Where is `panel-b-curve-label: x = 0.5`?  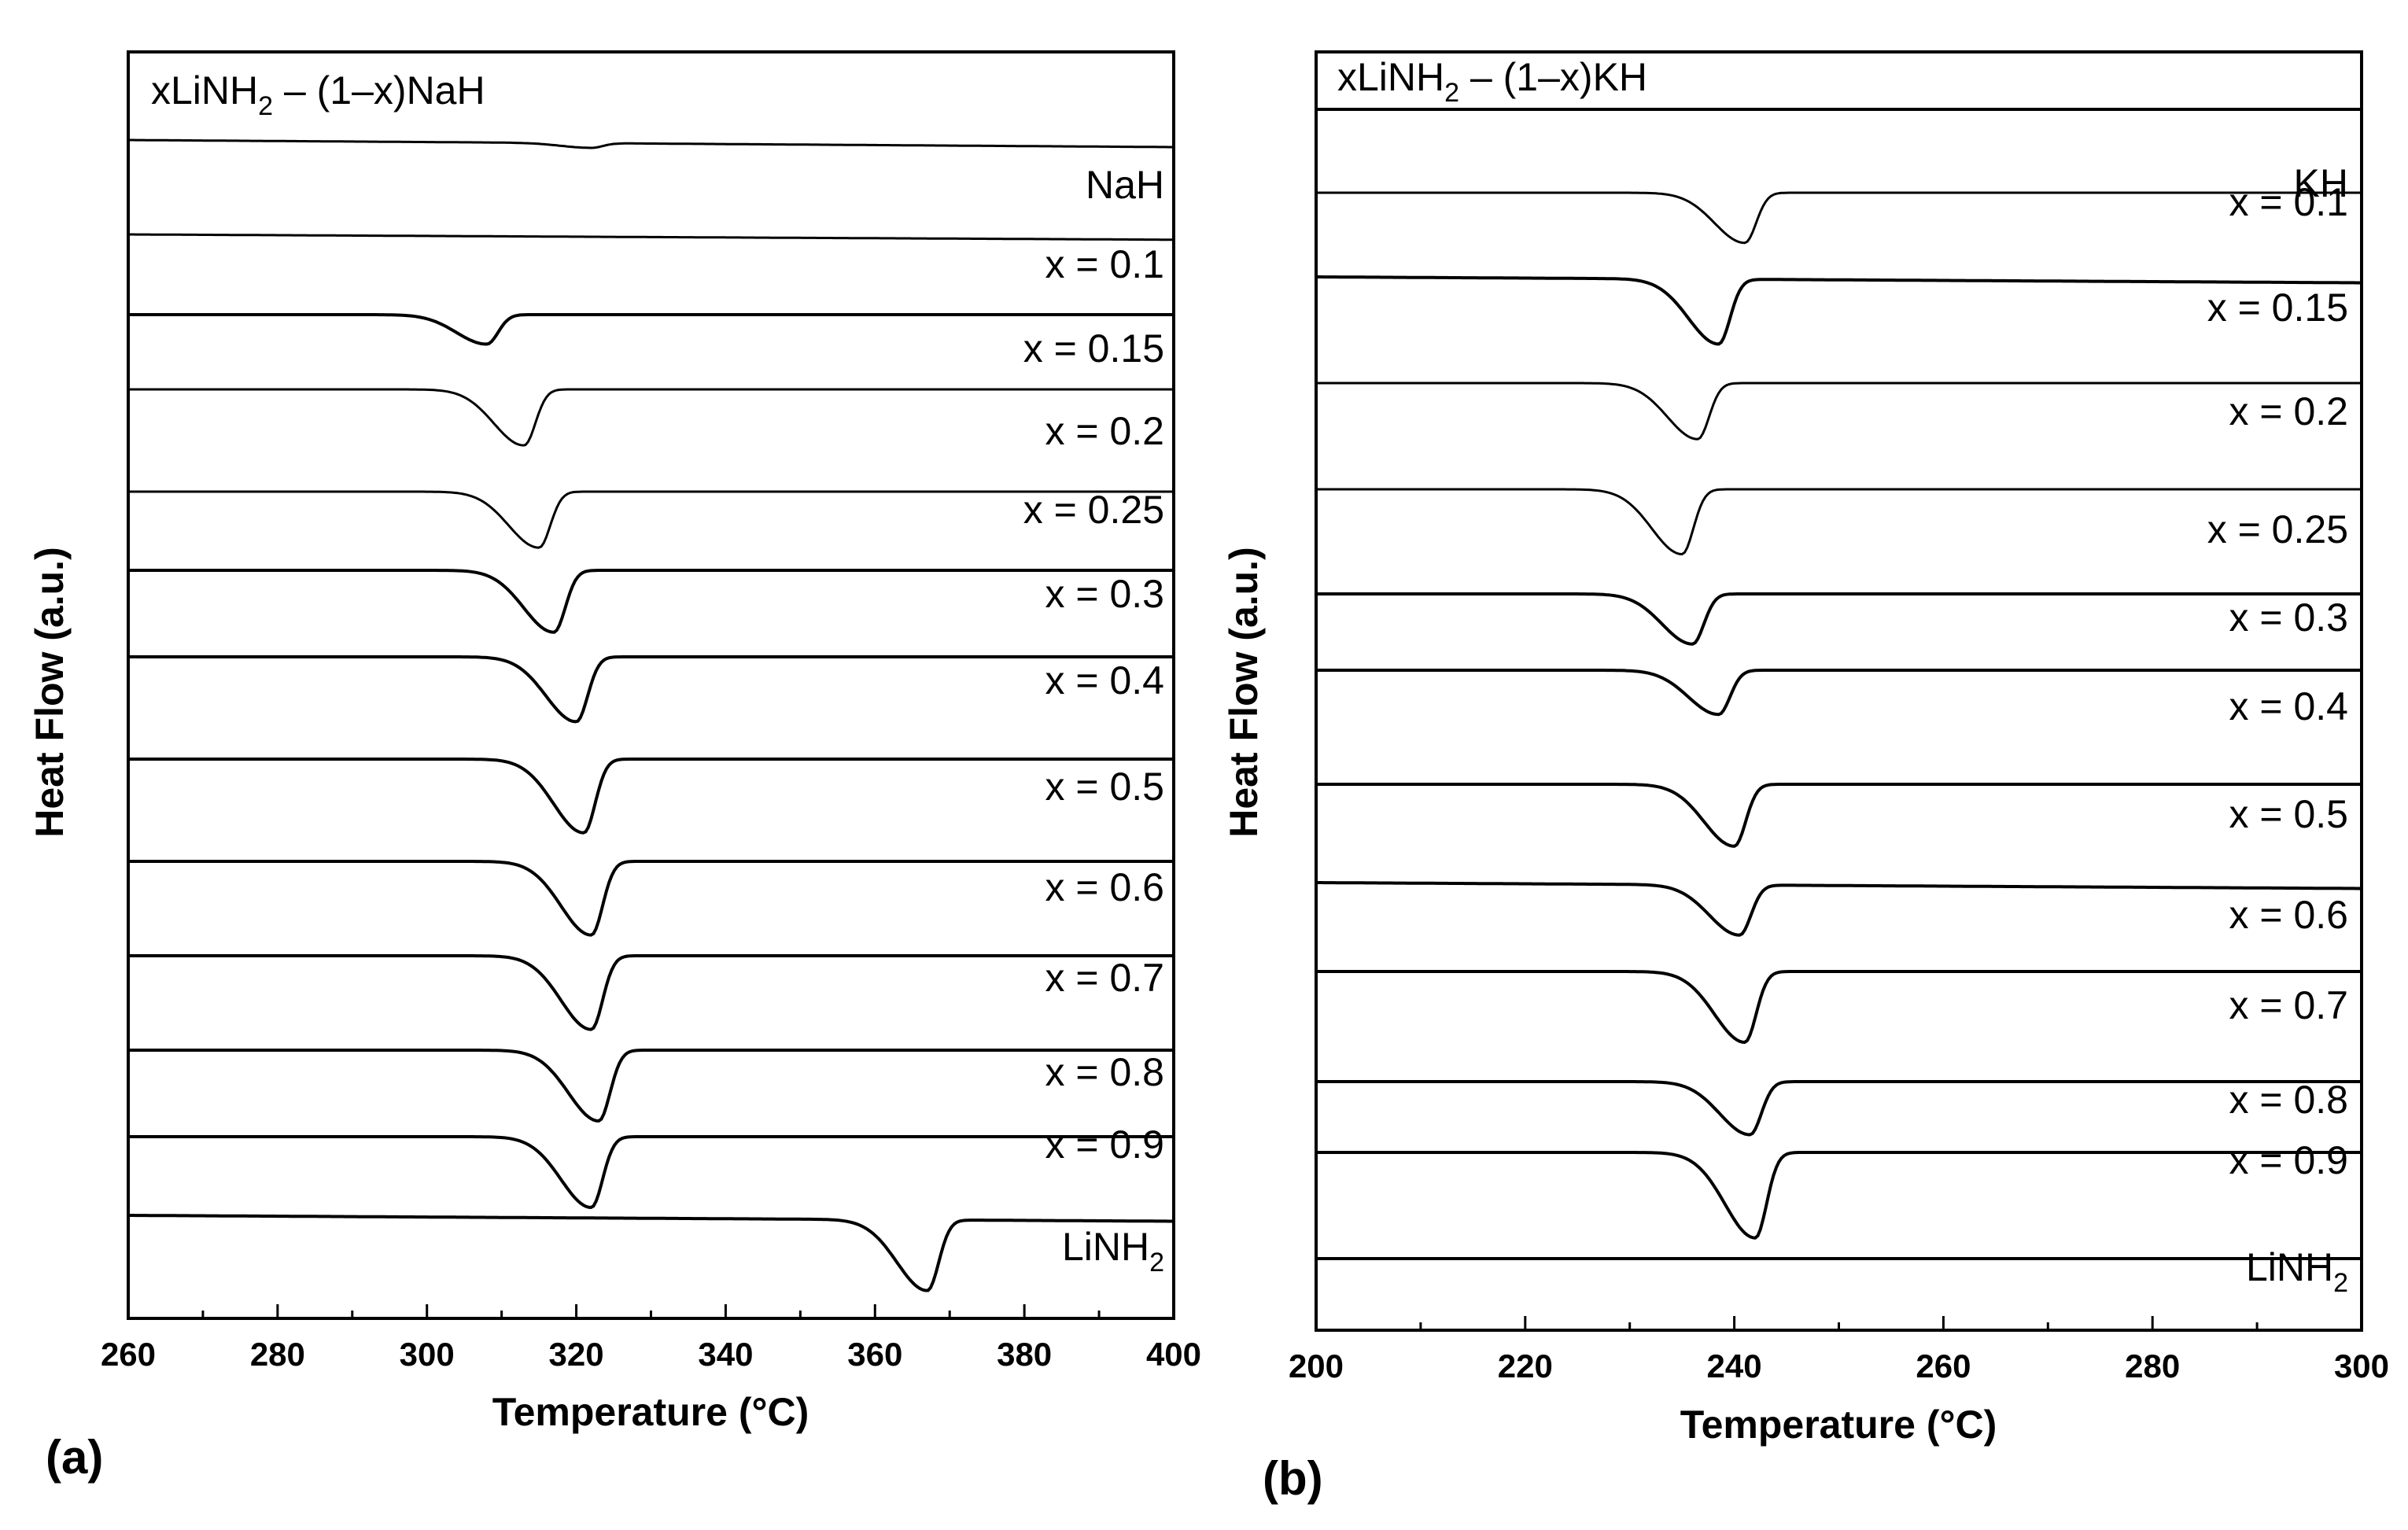 panel-b-curve-label: x = 0.5 is located at coordinates (2289, 814).